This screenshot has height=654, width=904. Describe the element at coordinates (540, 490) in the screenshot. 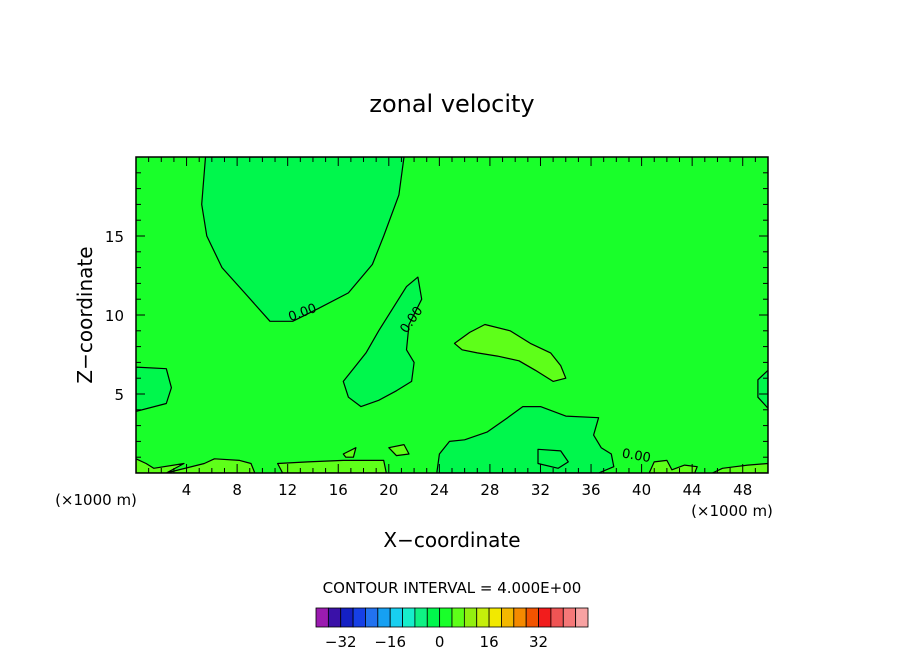

I see `x-tick-label: 32` at that location.